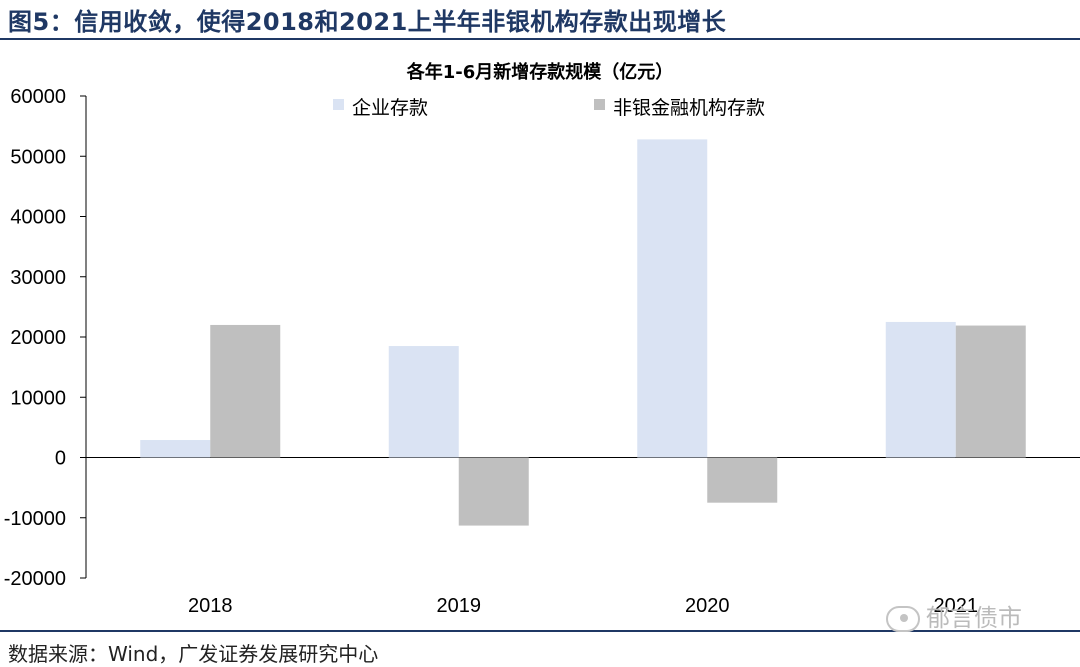  What do you see at coordinates (459, 606) in the screenshot?
I see `x-category-label: 2019` at bounding box center [459, 606].